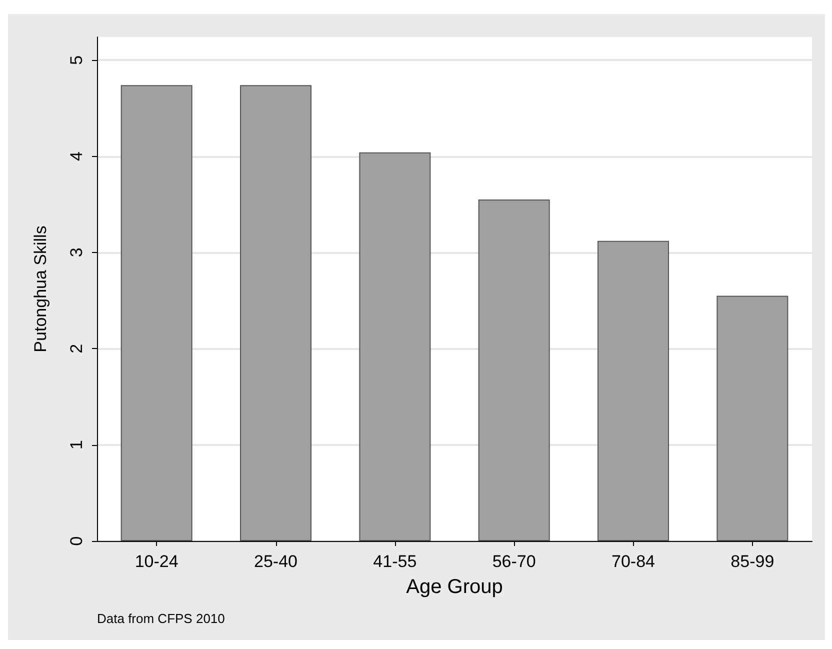  Describe the element at coordinates (514, 561) in the screenshot. I see `x-tick-label: 56-70` at that location.